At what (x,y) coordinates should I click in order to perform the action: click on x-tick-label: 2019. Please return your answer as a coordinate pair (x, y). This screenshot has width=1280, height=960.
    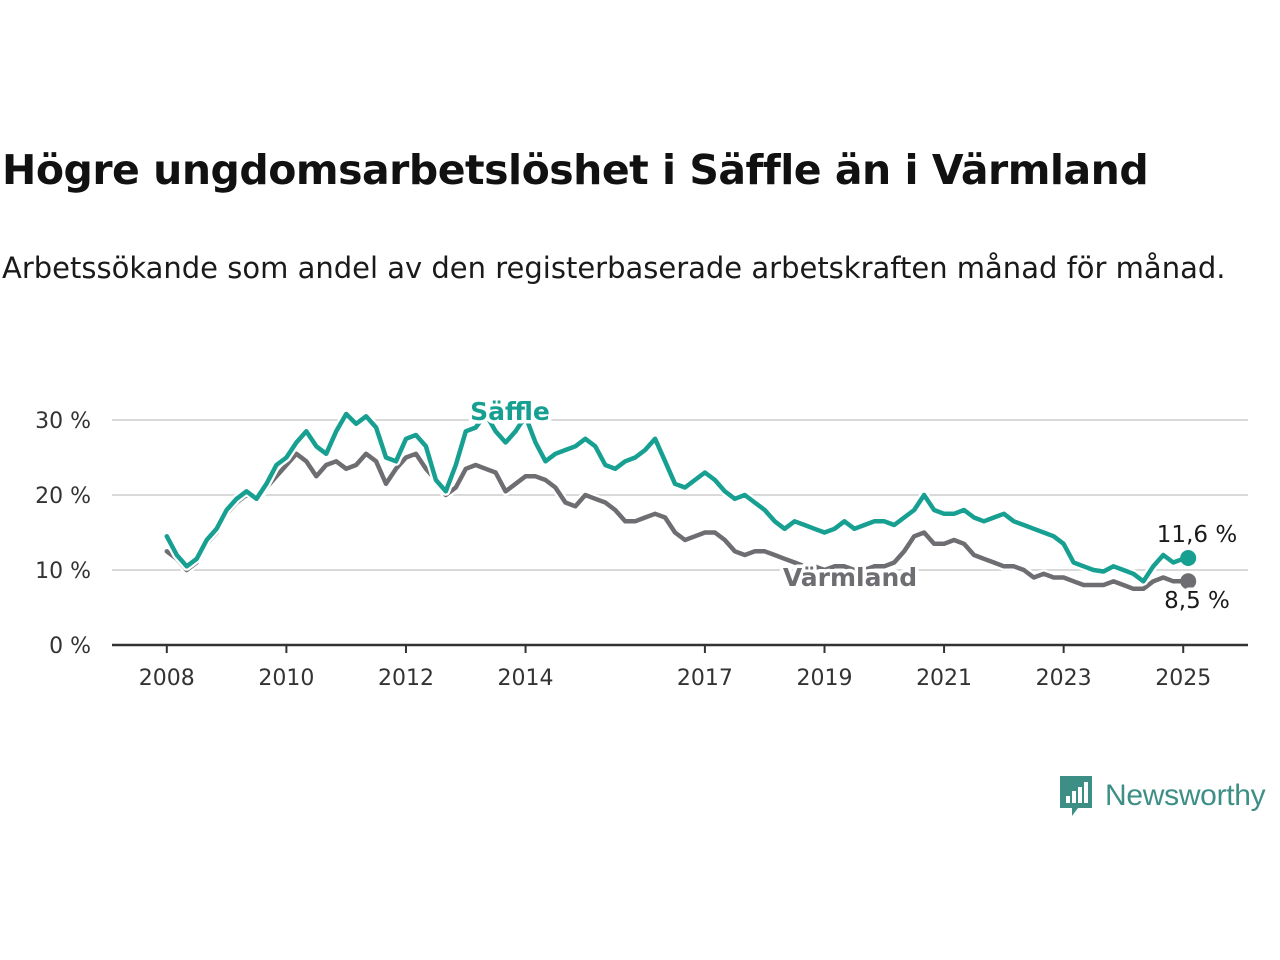
    Looking at the image, I should click on (824, 678).